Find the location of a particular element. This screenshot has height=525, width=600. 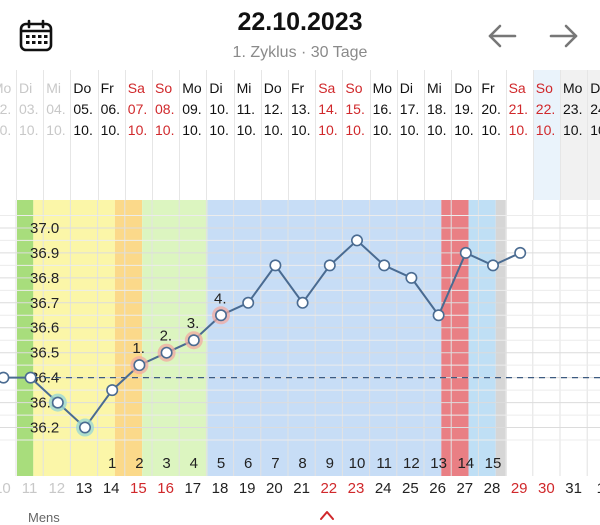

page-title: 22.10.2023 is located at coordinates (300, 22).